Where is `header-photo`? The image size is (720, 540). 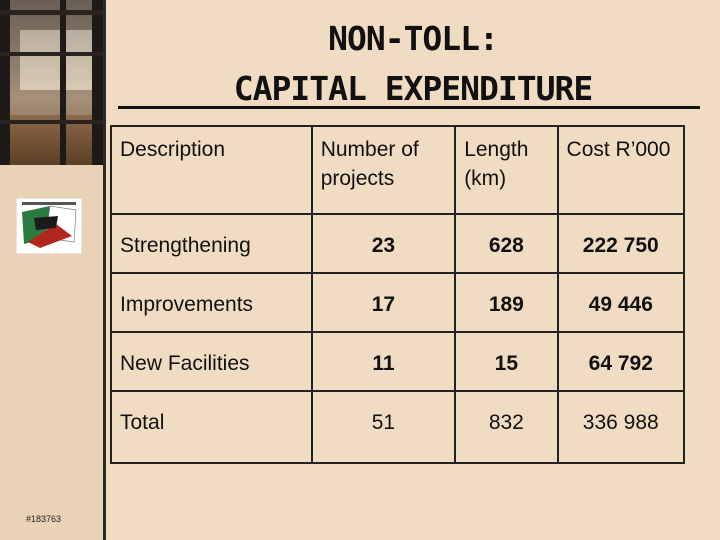
header-photo is located at coordinates (51, 82).